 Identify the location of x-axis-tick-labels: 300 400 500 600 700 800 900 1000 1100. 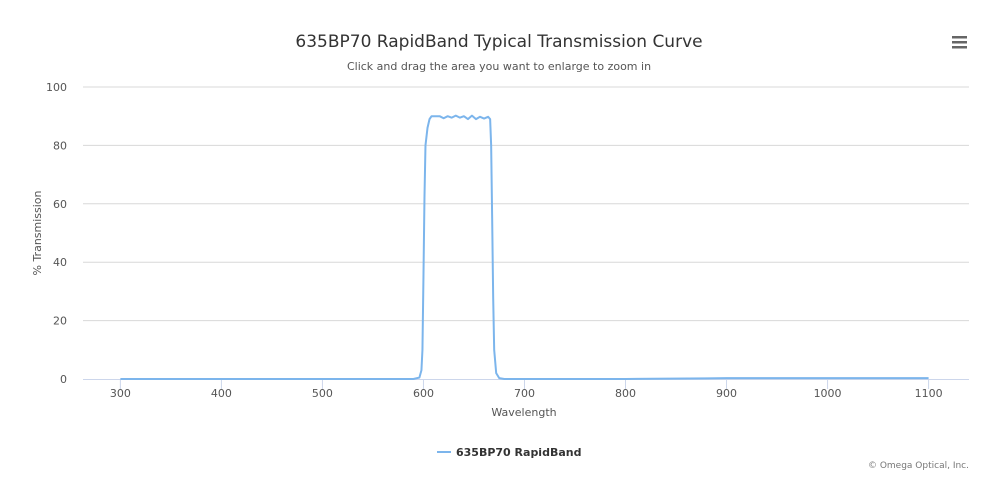
(526, 389).